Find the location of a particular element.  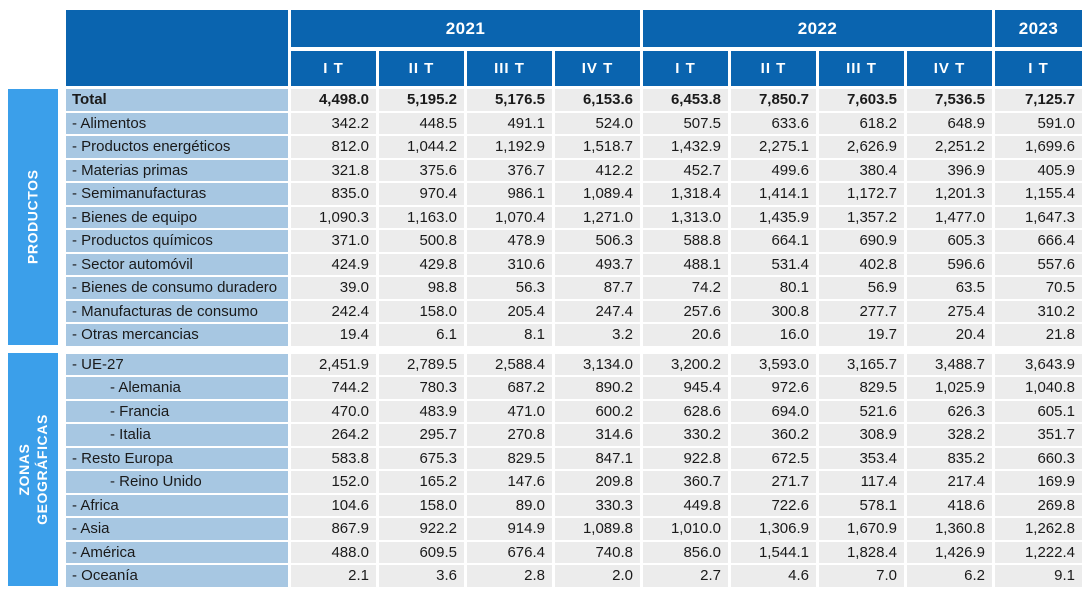

value-cell: 626.3 is located at coordinates (949, 411).